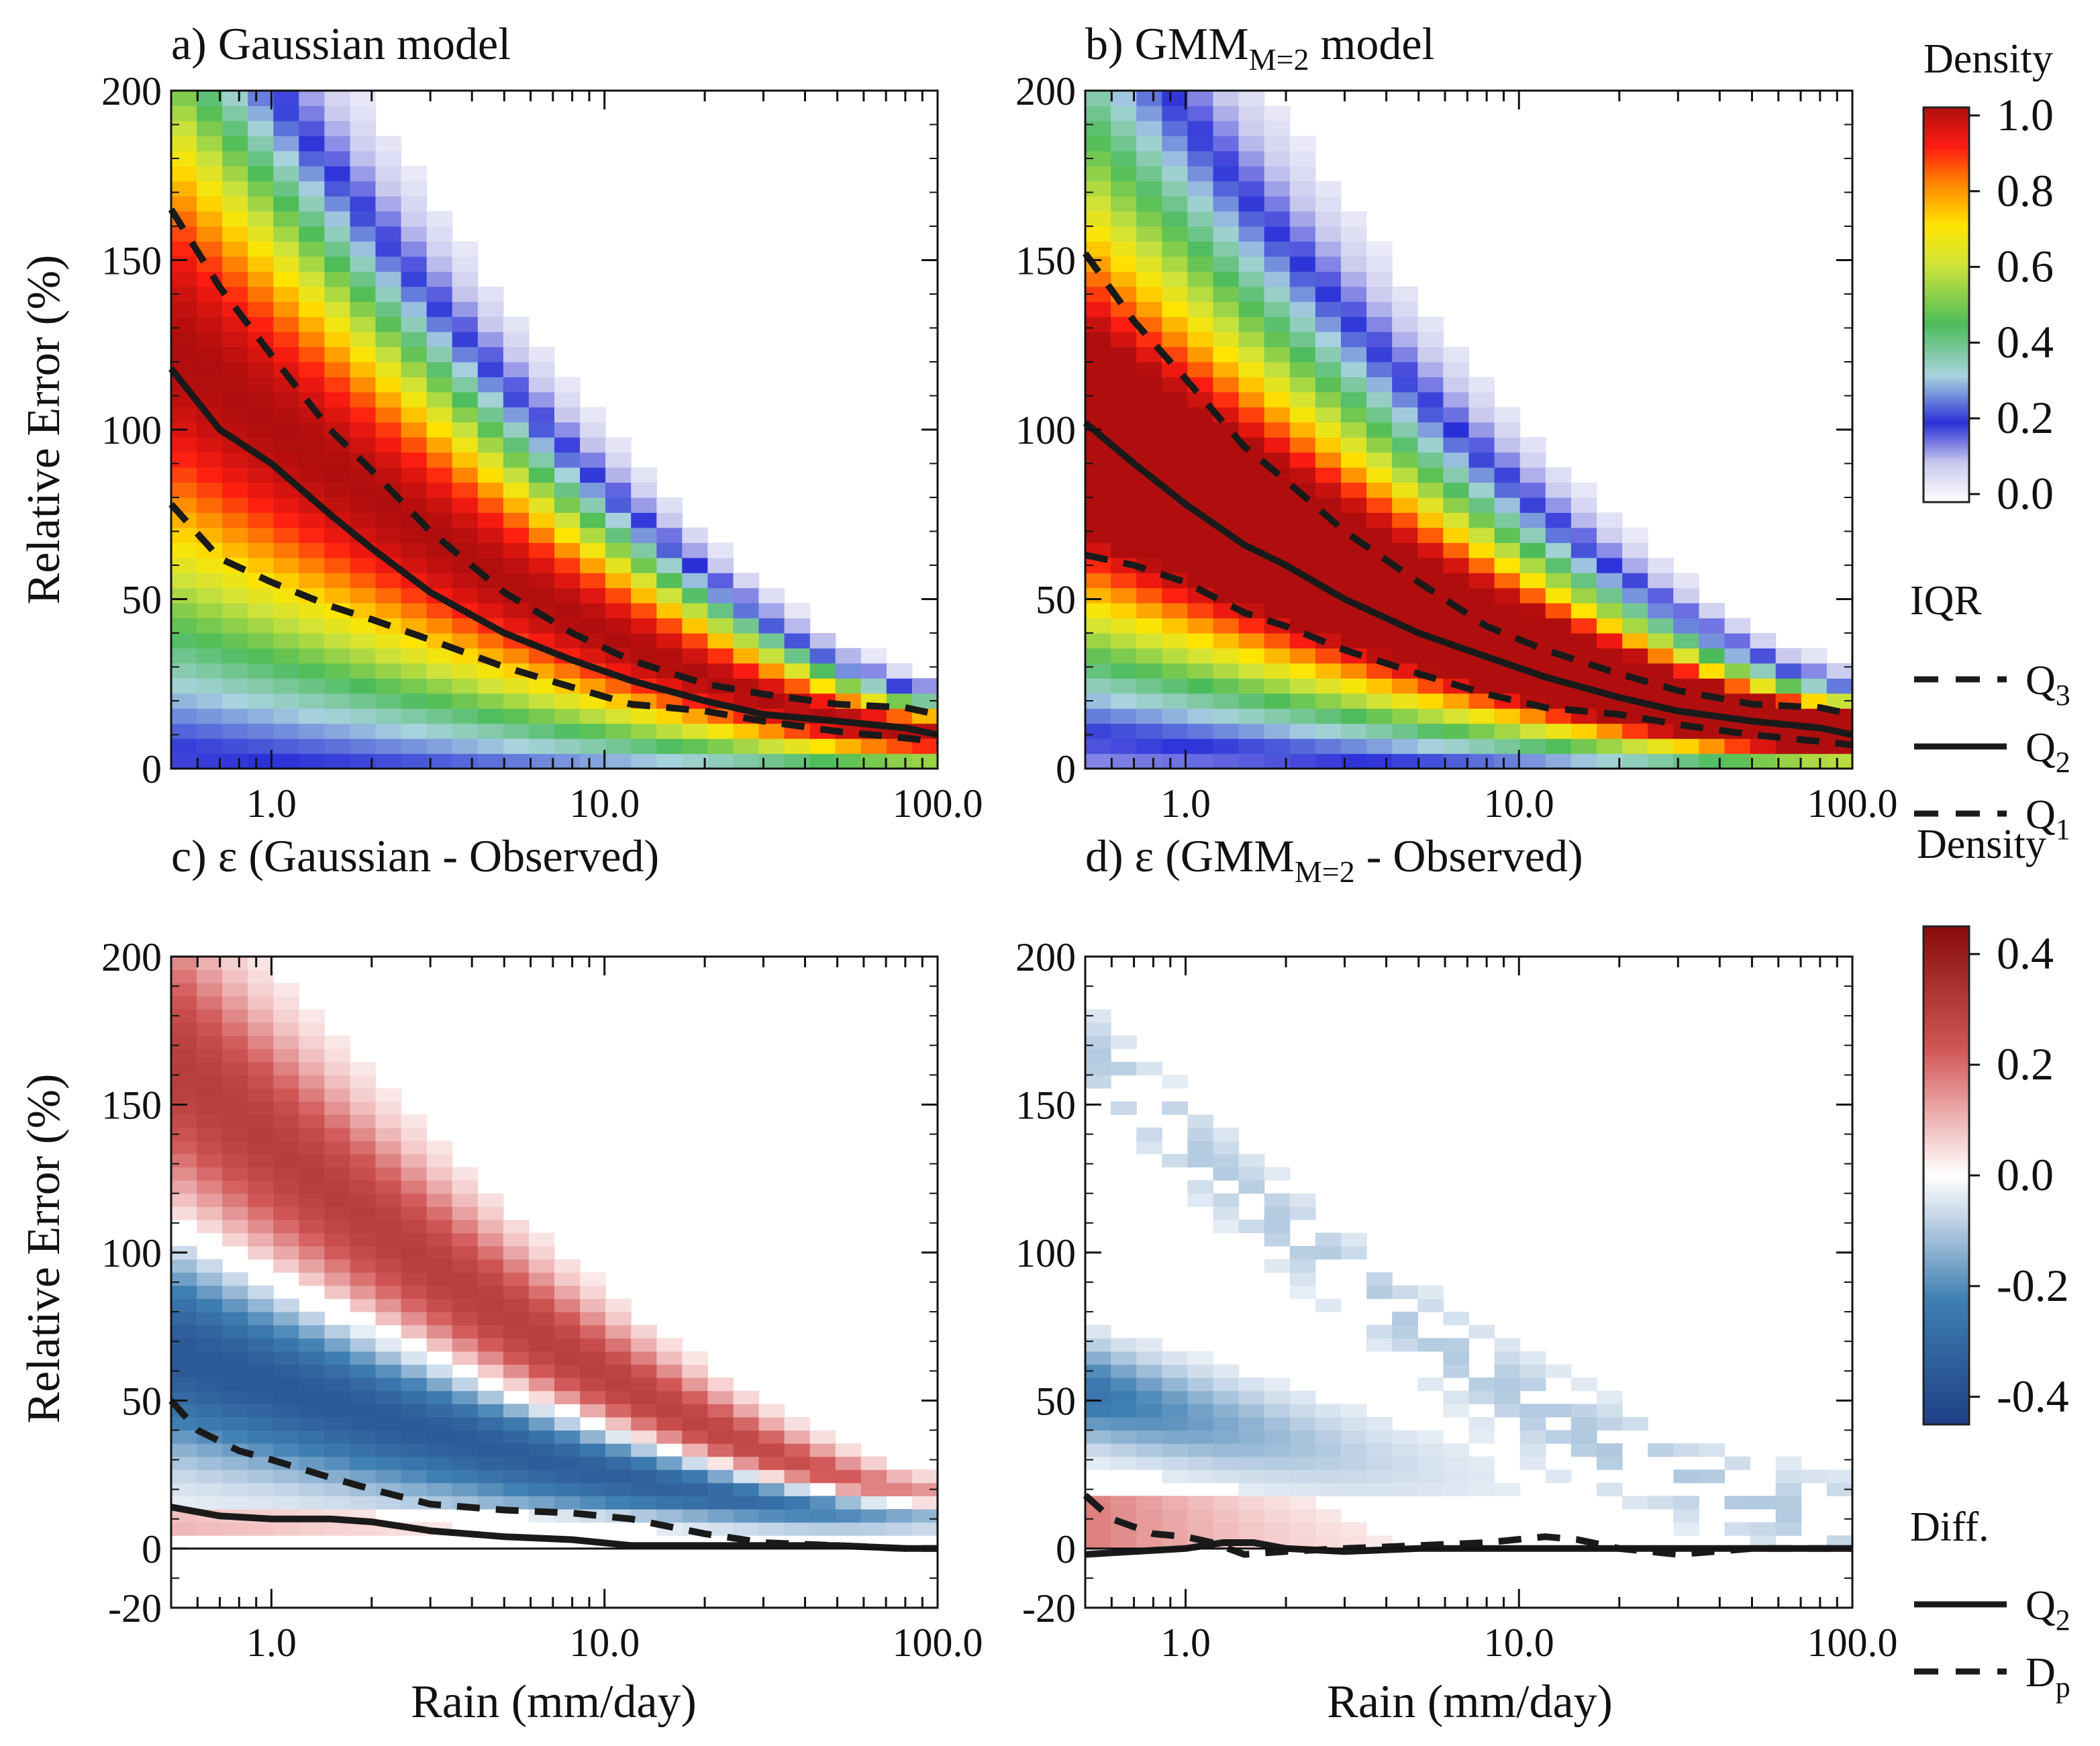 The image size is (2100, 1746). What do you see at coordinates (1045, 261) in the screenshot?
I see `y-tick-label: 150` at bounding box center [1045, 261].